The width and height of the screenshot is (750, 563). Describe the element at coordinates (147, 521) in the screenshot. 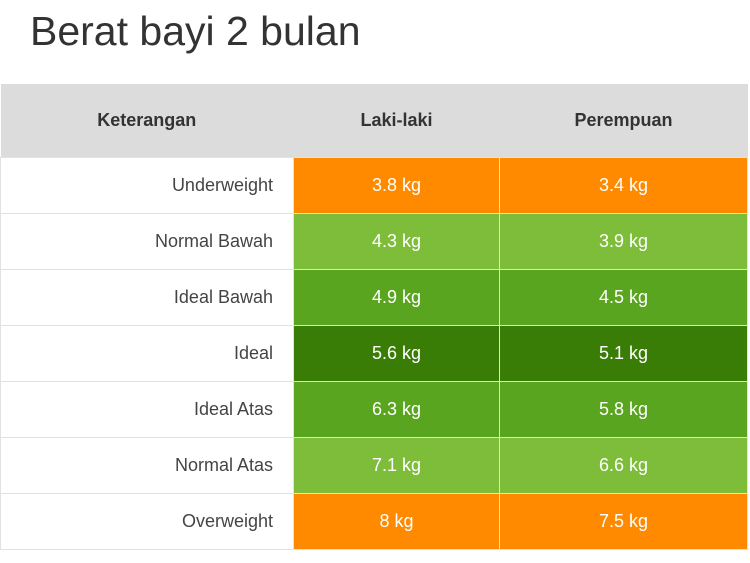

I see `row-label: Overweight` at that location.